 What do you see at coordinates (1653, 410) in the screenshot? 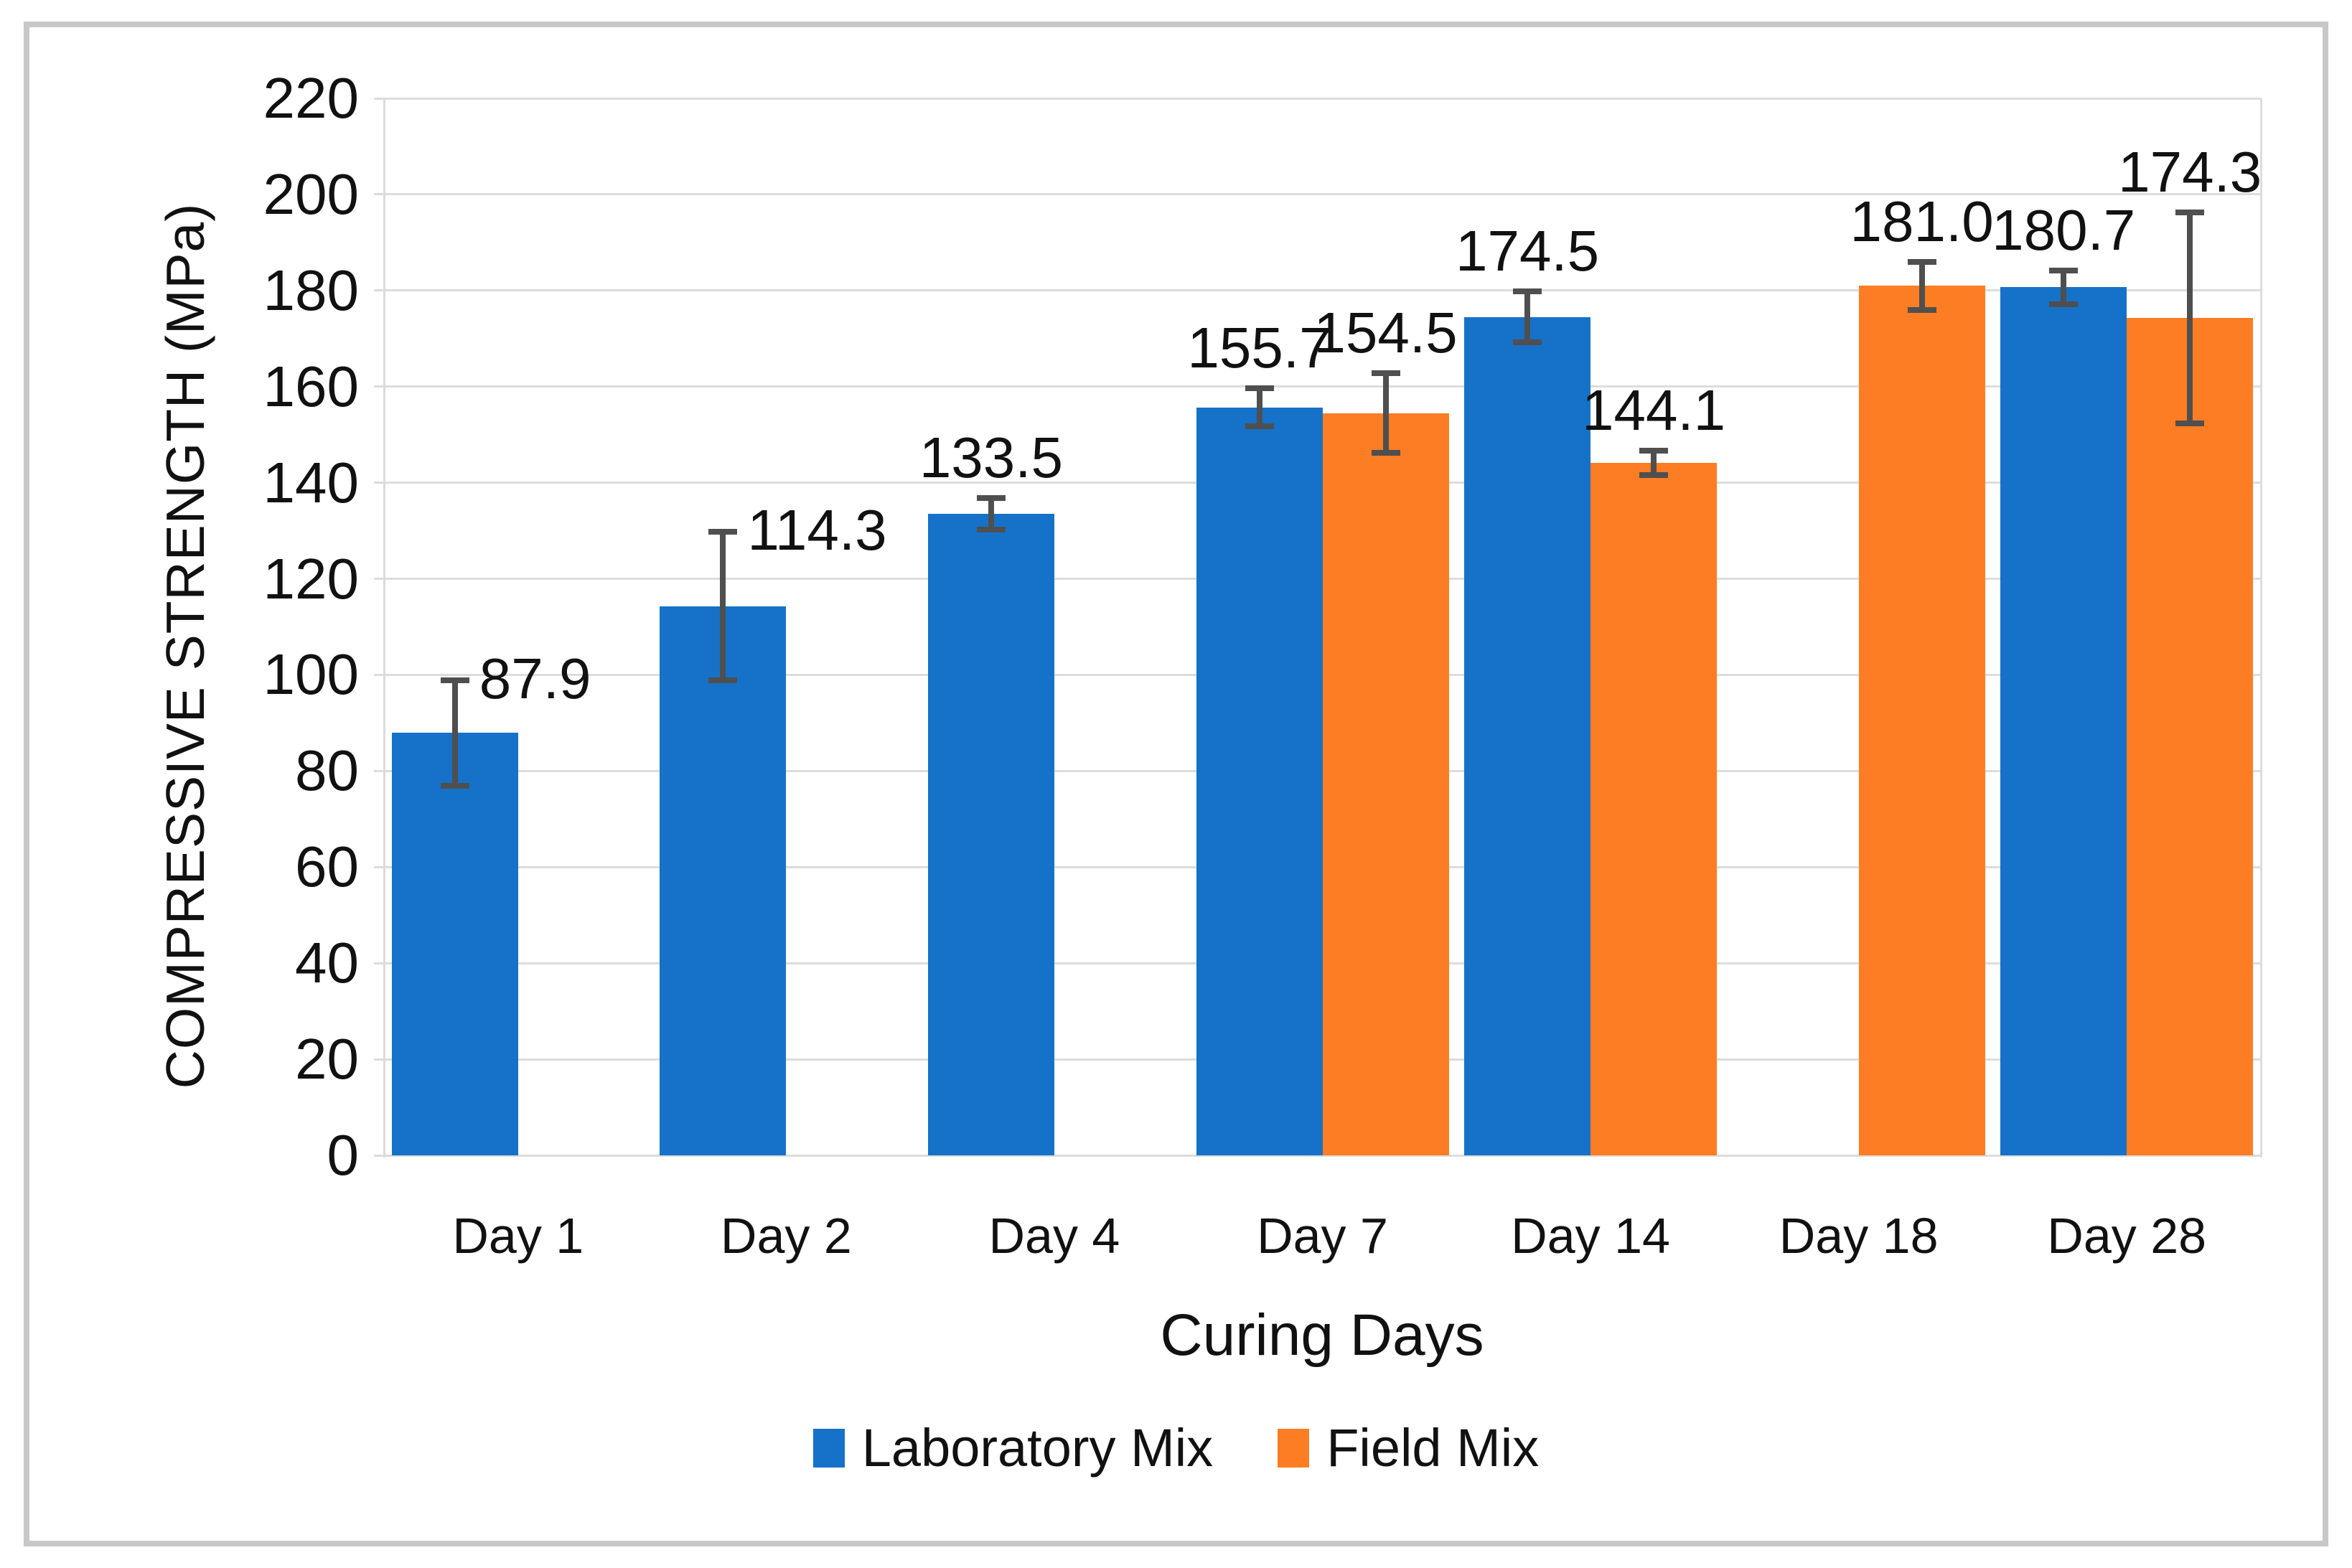
I see `data-label-field-mix-day-14: 144.1` at bounding box center [1653, 410].